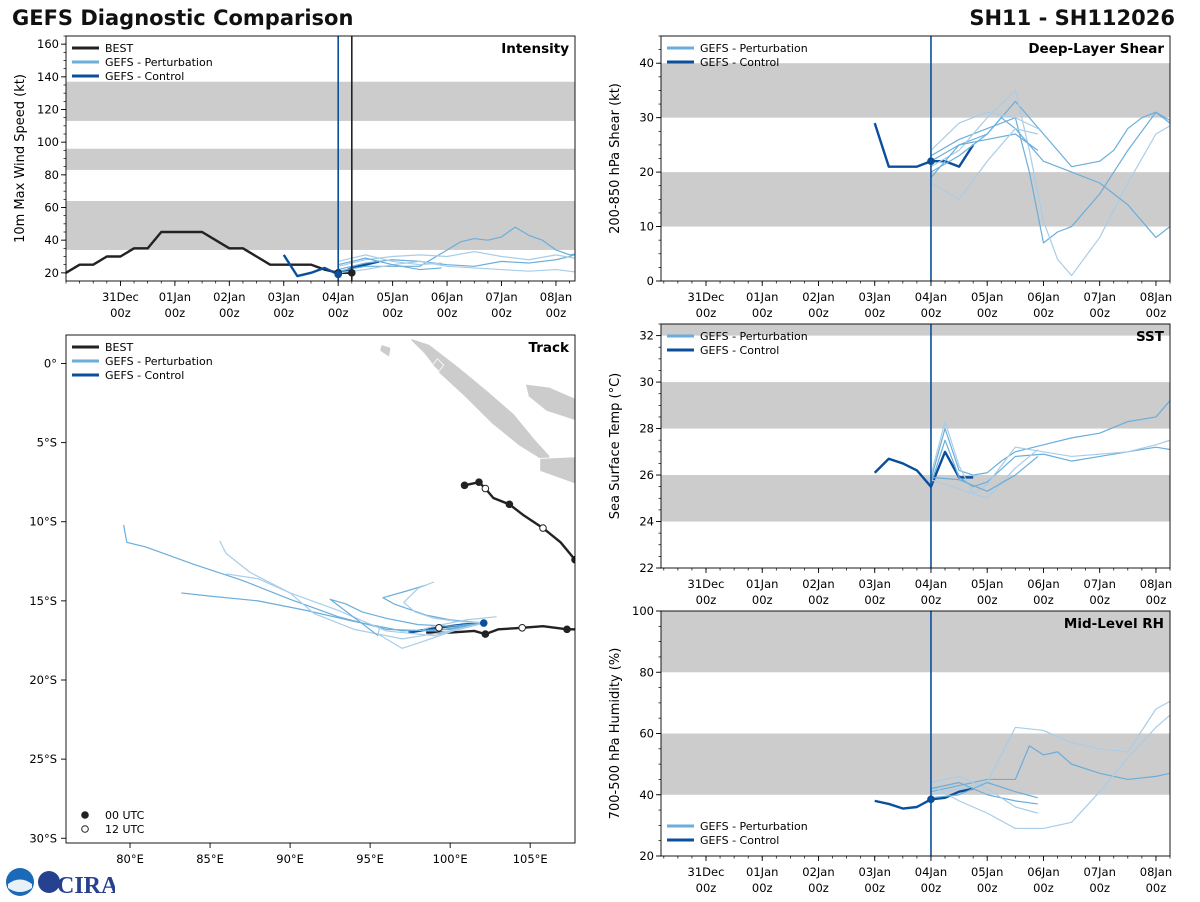 The width and height of the screenshot is (1200, 902). Describe the element at coordinates (320, 159) in the screenshot. I see `intensity-band` at that location.